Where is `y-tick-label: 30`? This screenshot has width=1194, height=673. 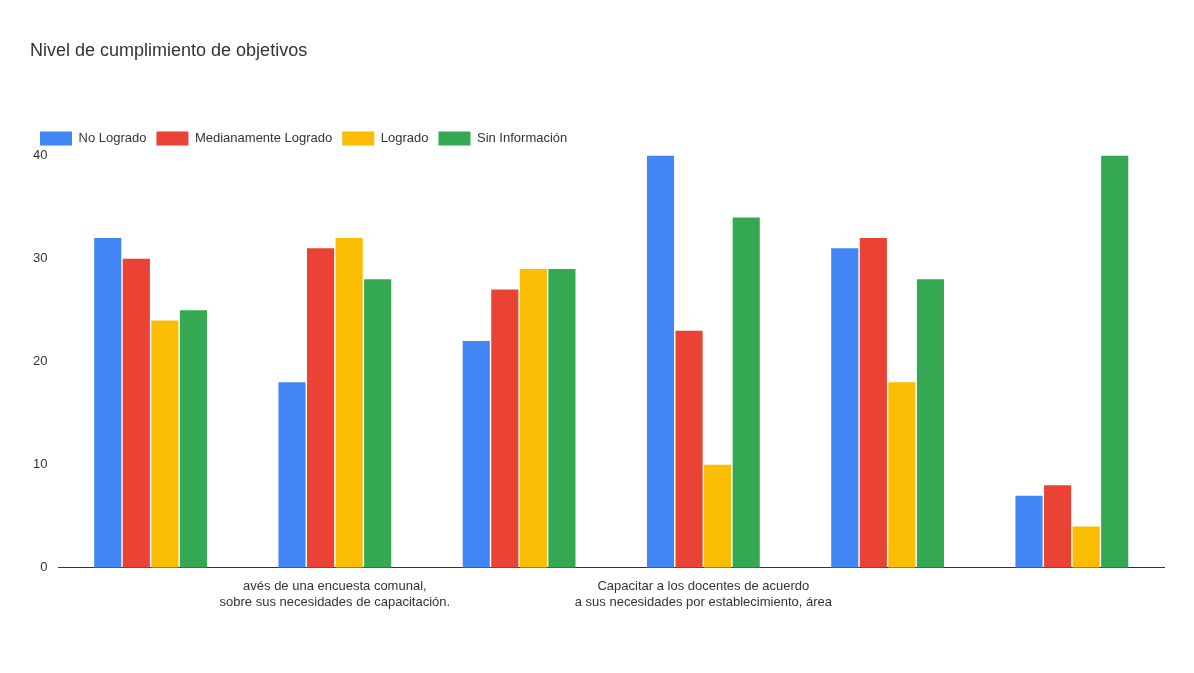 y-tick-label: 30 is located at coordinates (40, 258).